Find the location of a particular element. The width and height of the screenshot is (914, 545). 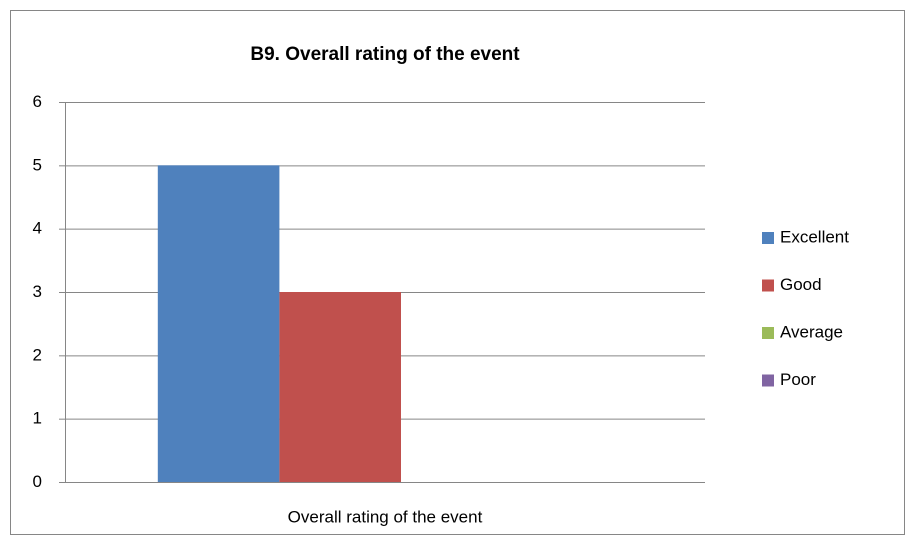

legend-label: Good is located at coordinates (801, 284).